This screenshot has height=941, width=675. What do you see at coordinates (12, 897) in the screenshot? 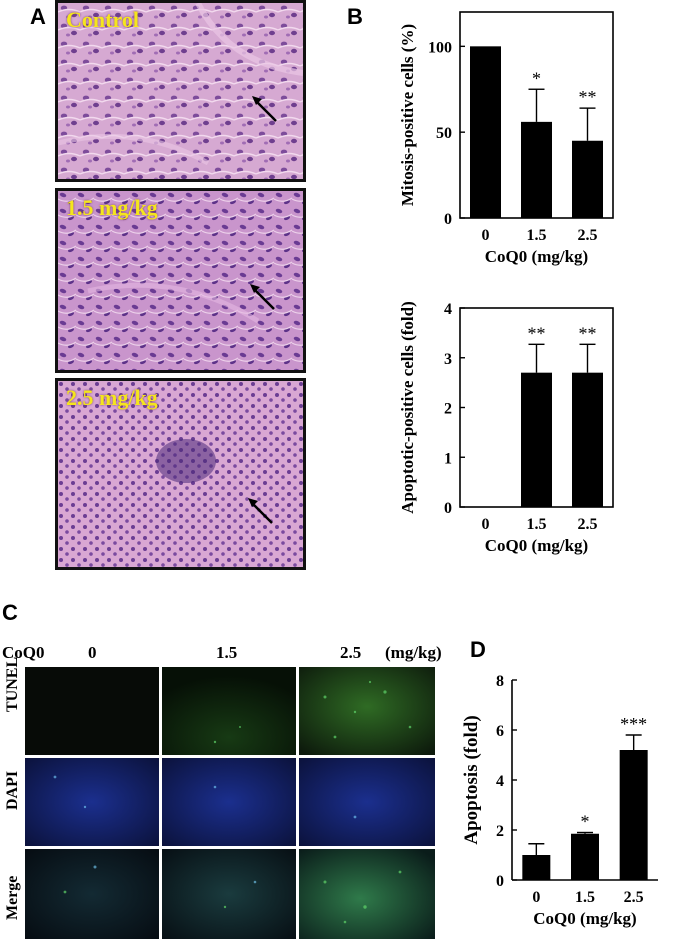
I see `fluorescence-row-merge: Merge` at bounding box center [12, 897].